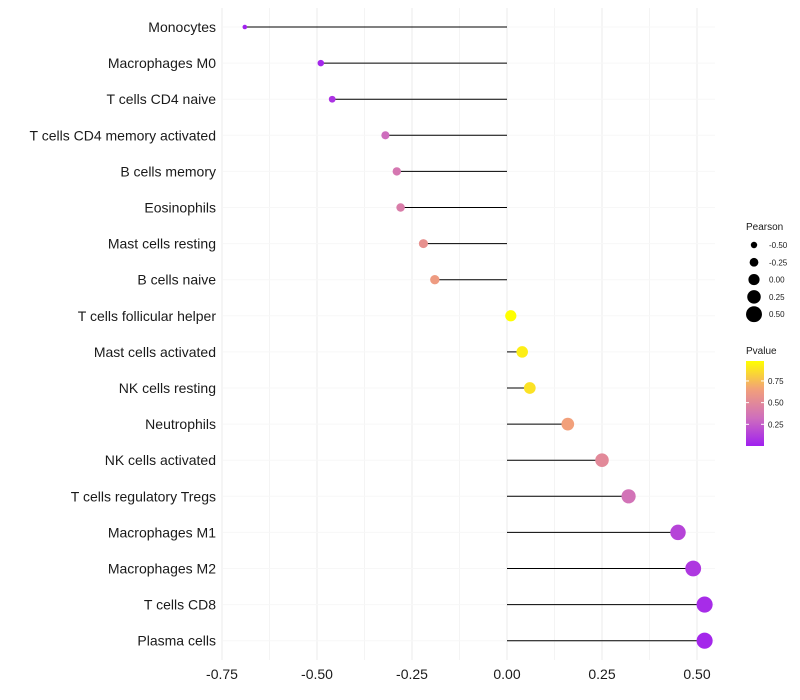 Image resolution: width=800 pixels, height=700 pixels. What do you see at coordinates (435, 280) in the screenshot?
I see `point-b-cells-naive` at bounding box center [435, 280].